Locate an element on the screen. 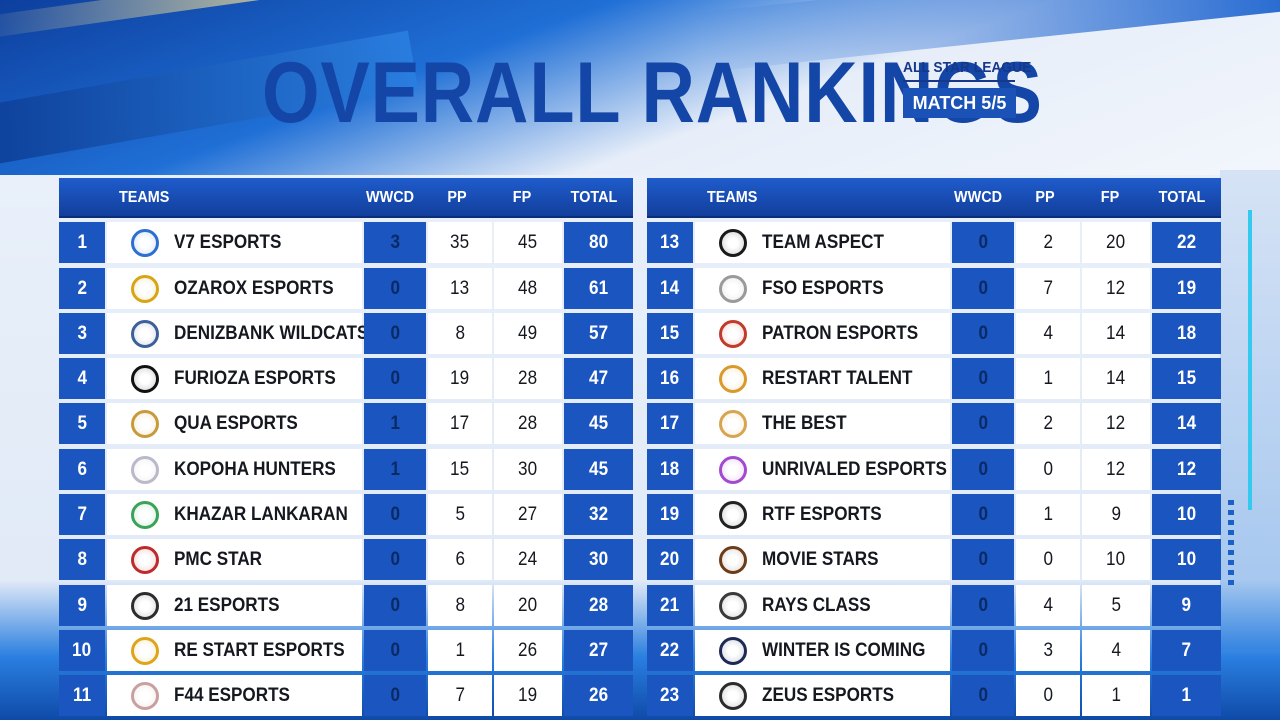 The image size is (1280, 720). team-name: PMC STAR is located at coordinates (218, 560).